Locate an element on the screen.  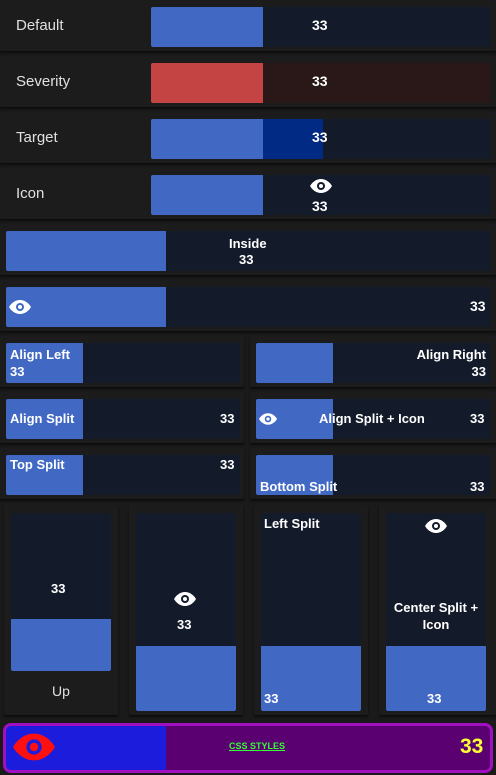
bar-card-icon-wide: 33 is located at coordinates (248, 305).